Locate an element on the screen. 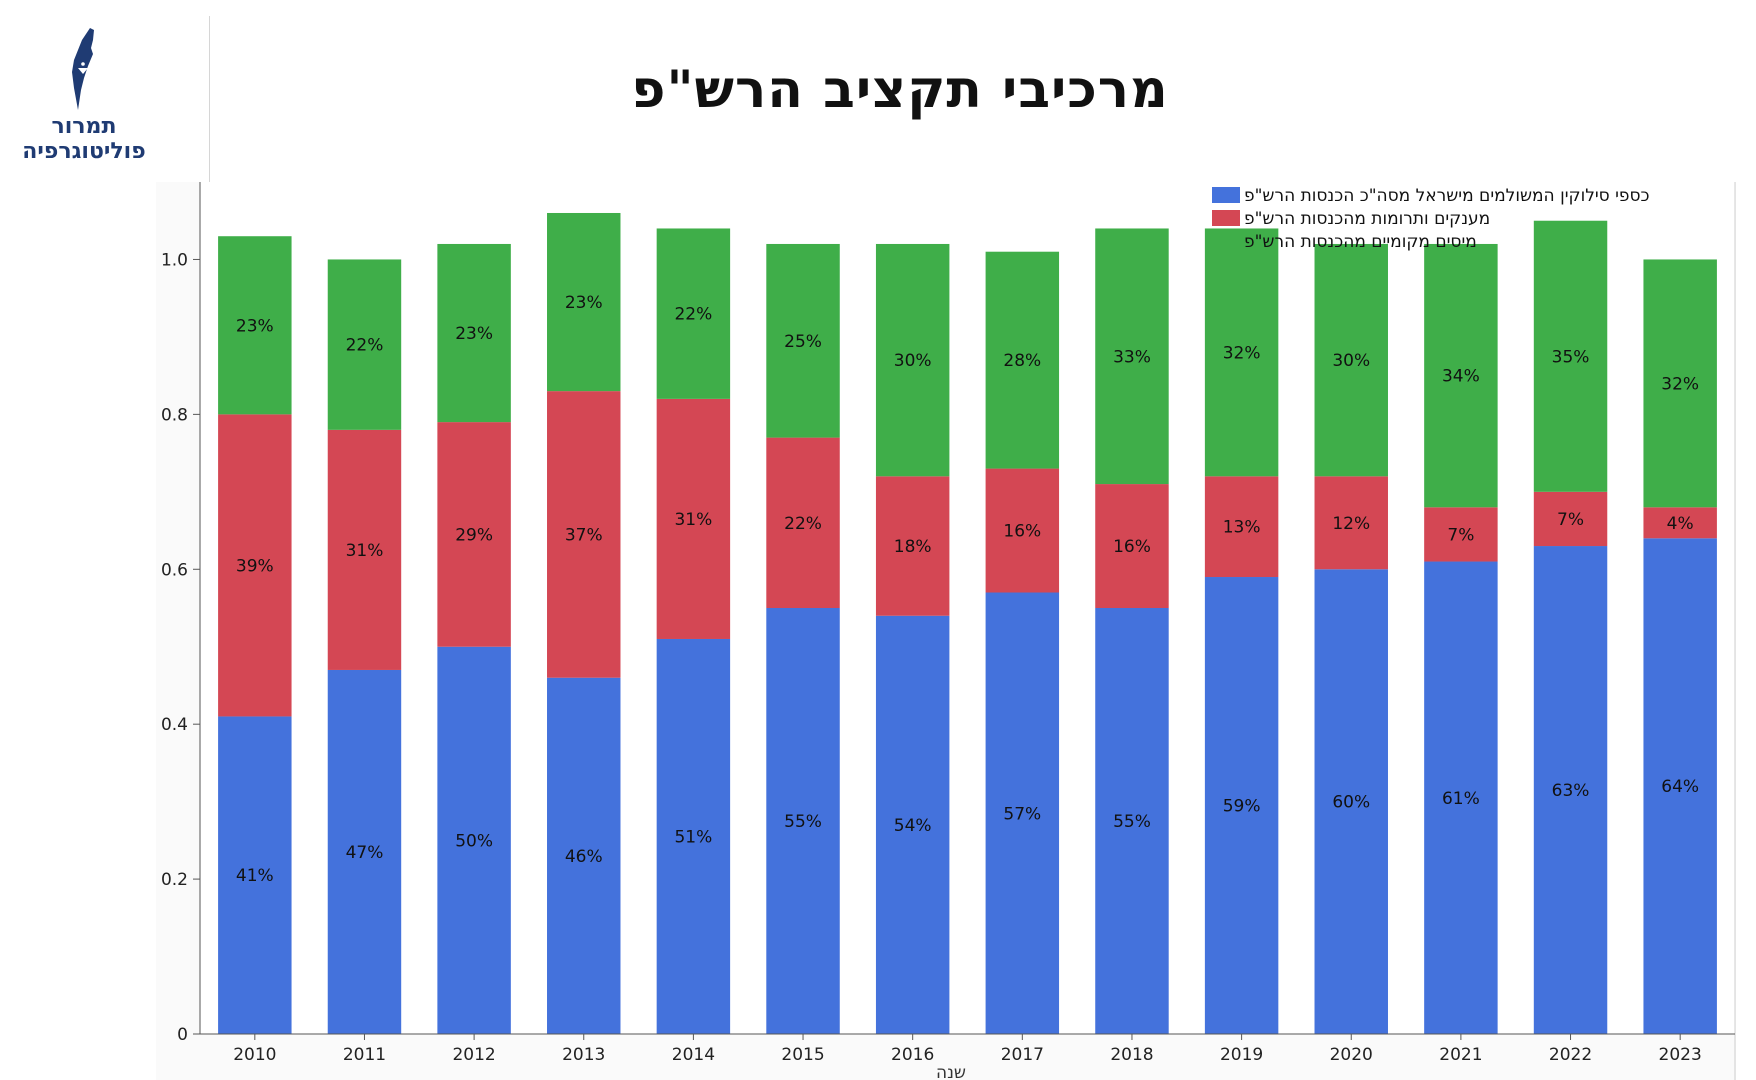 Image resolution: width=1756 pixels, height=1080 pixels. y-tick-label: 0.6 is located at coordinates (174, 570).